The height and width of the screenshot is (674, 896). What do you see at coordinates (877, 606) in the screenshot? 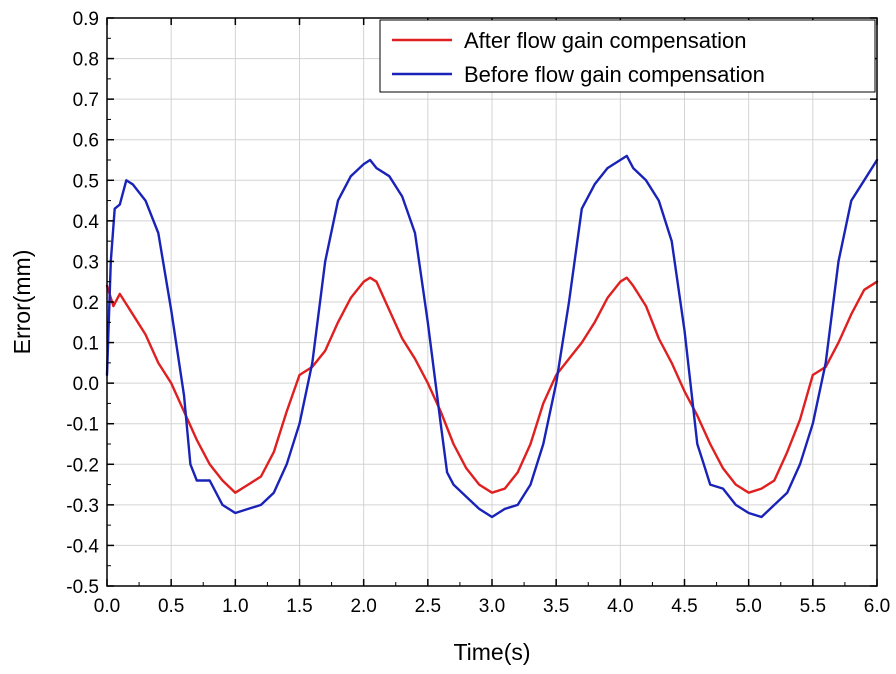
I see `x-tick-label: 6.0` at bounding box center [877, 606].